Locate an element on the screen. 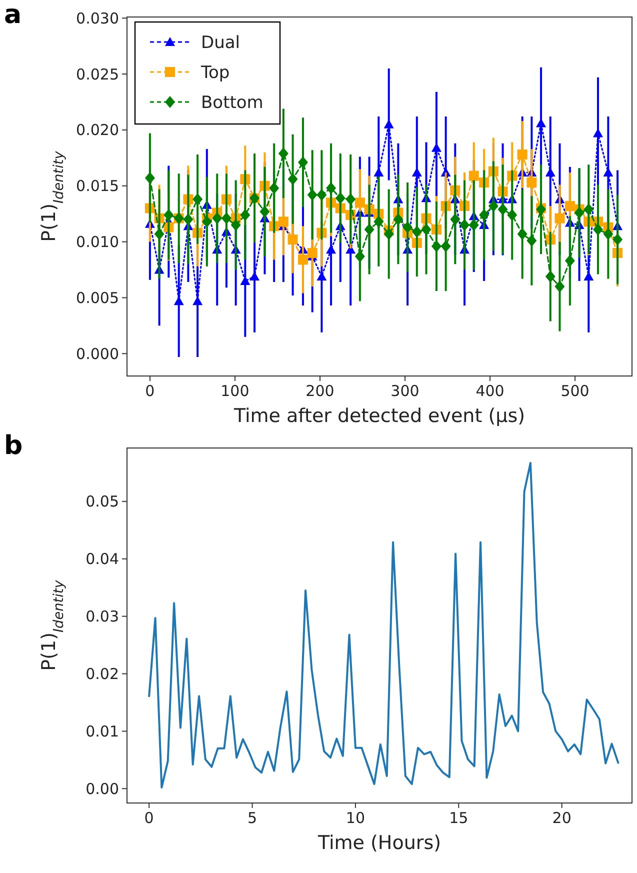 Image resolution: width=637 pixels, height=873 pixels. text: a is located at coordinates (13, 15).